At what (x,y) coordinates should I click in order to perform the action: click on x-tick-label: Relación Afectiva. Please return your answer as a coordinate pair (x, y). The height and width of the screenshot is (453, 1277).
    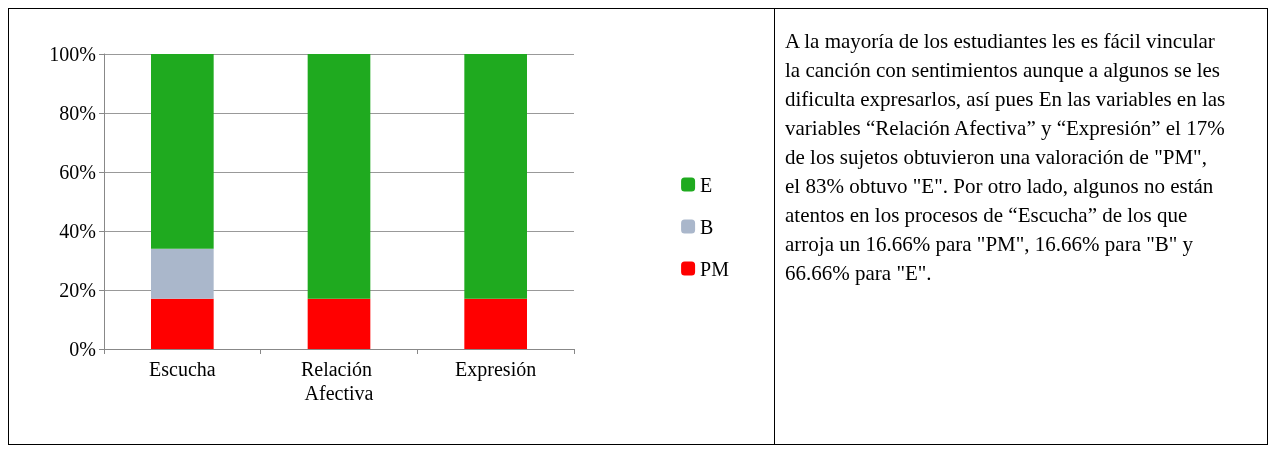
    Looking at the image, I should click on (339, 381).